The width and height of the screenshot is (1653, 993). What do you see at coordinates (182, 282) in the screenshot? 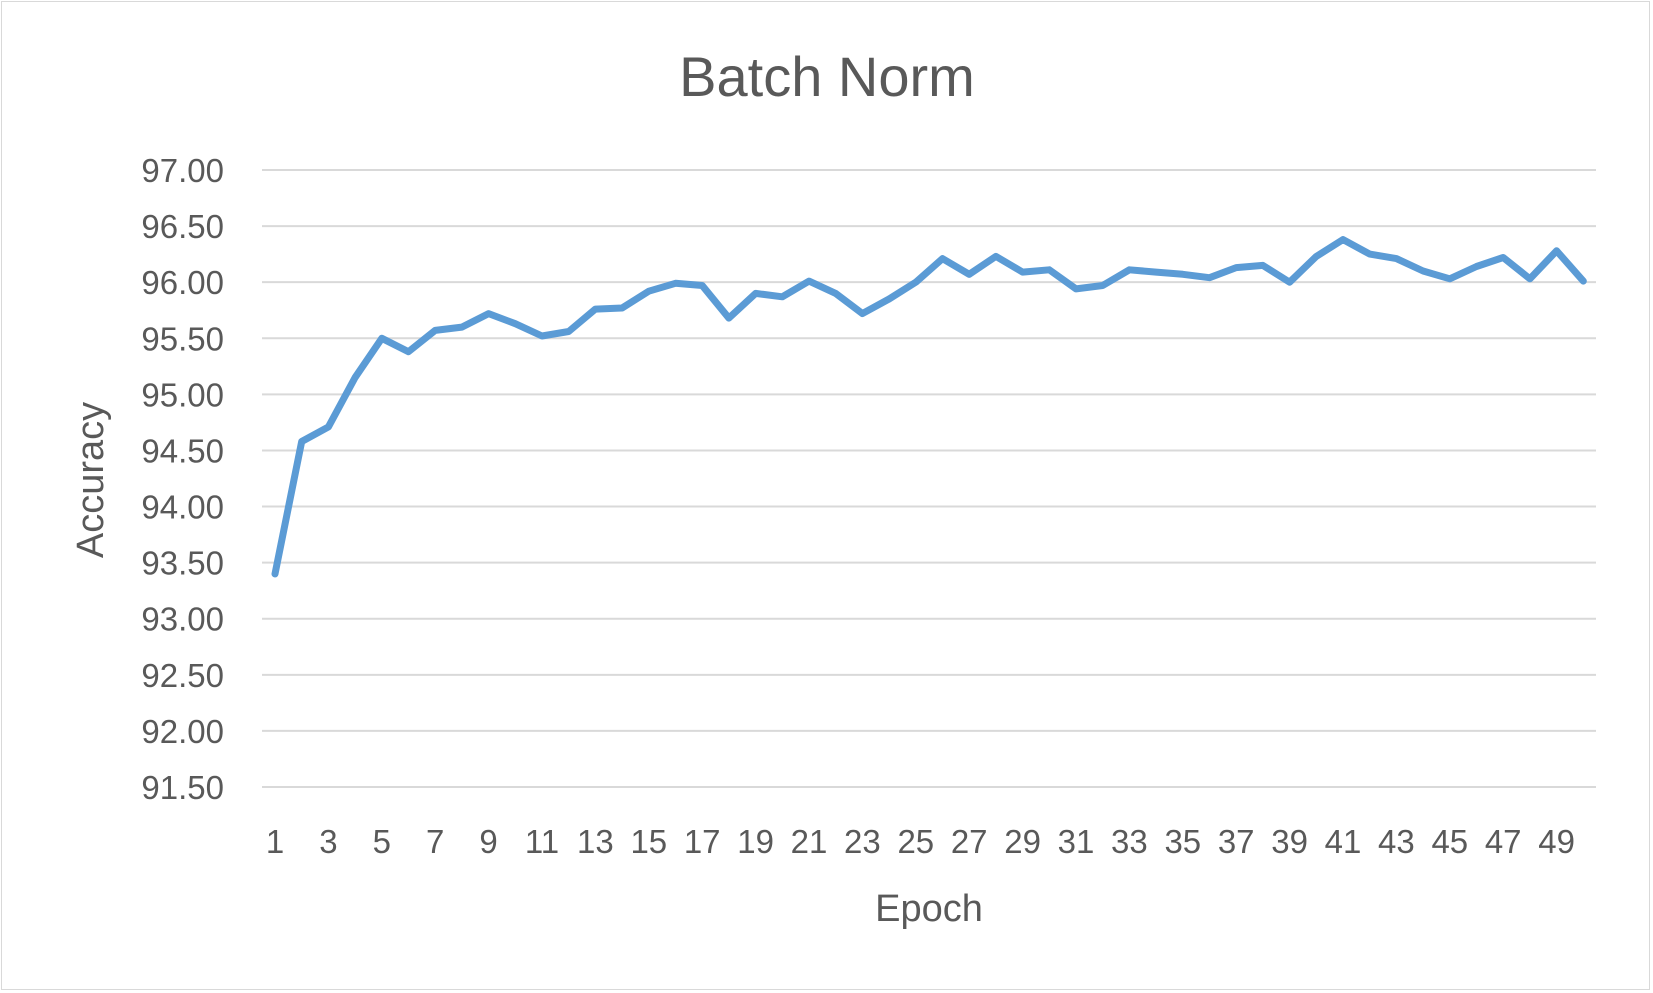
I see `y-tick-label: 96.00` at bounding box center [182, 282].